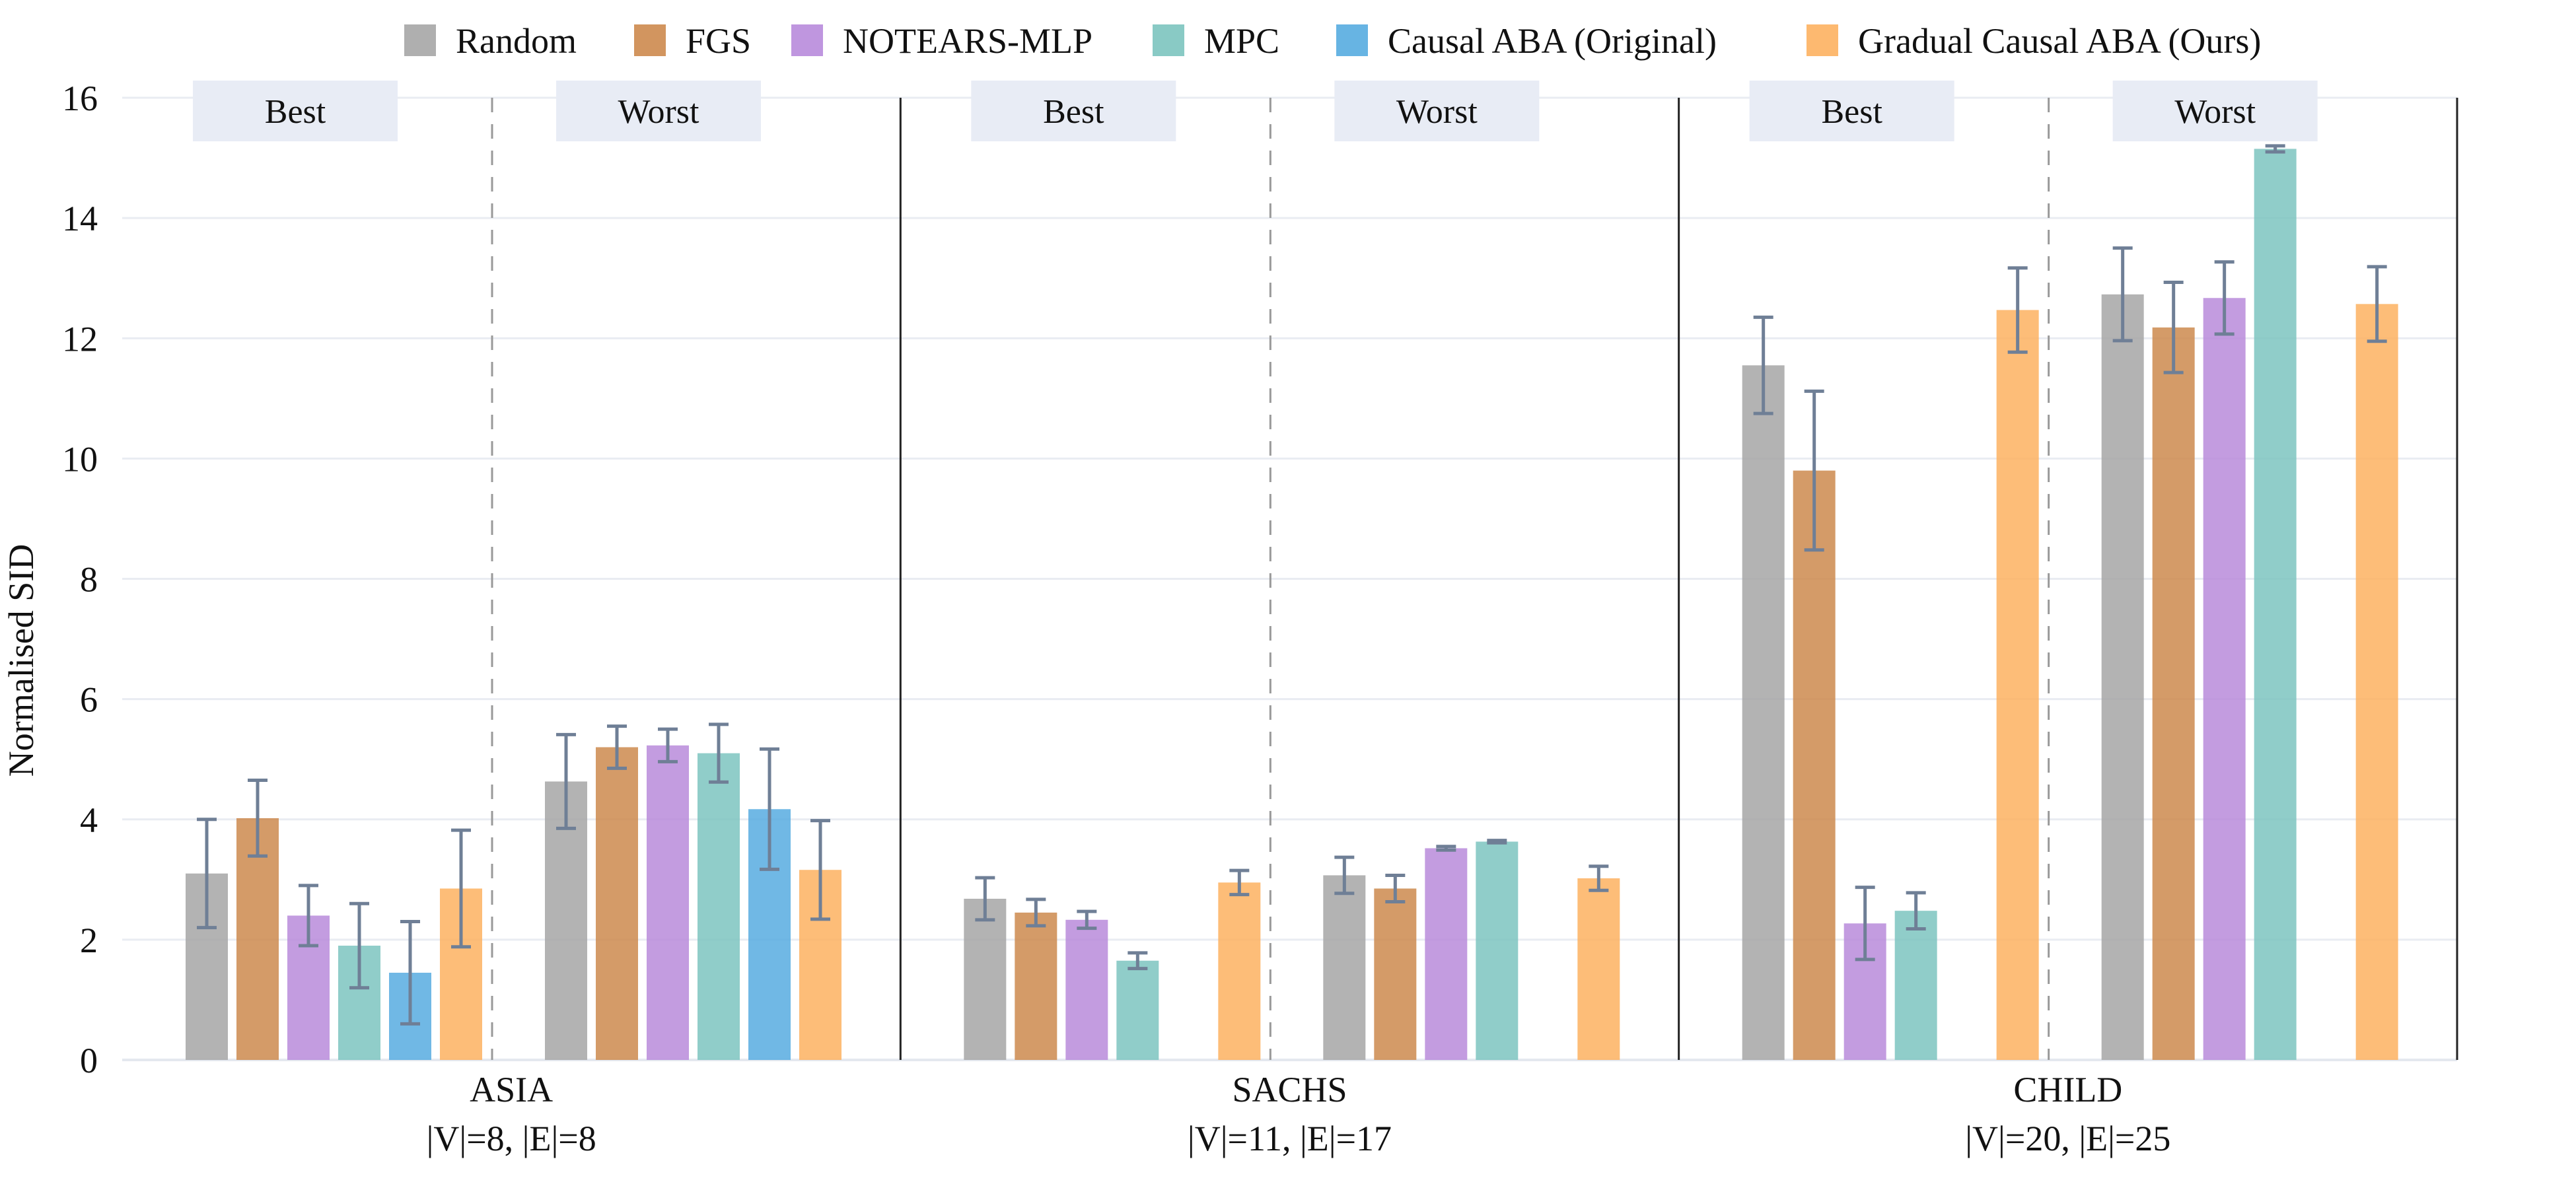 The width and height of the screenshot is (2576, 1192). Describe the element at coordinates (2018, 685) in the screenshot. I see `bar-child-best-gradual-causal-aba-ours-` at that location.